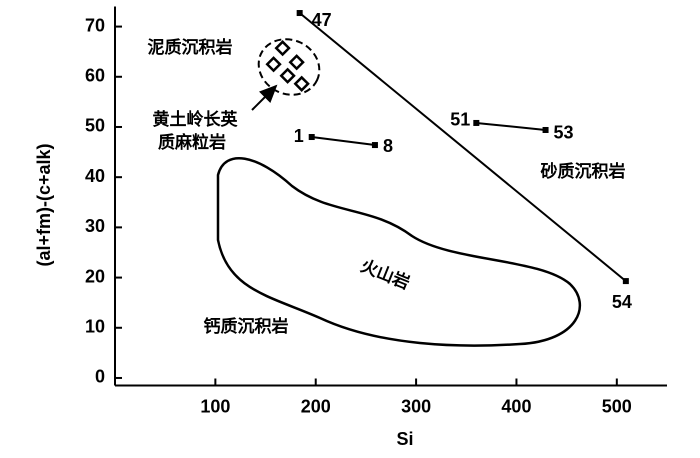  Describe the element at coordinates (316, 406) in the screenshot. I see `x-tick-label: 200` at that location.